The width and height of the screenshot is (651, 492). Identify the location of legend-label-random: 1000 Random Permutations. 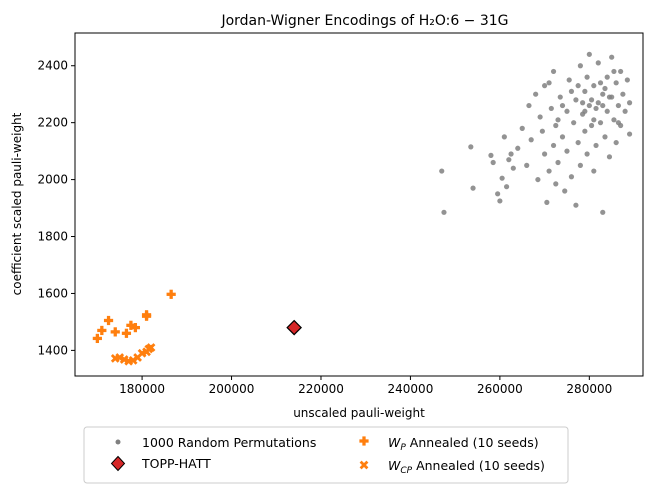
(229, 442).